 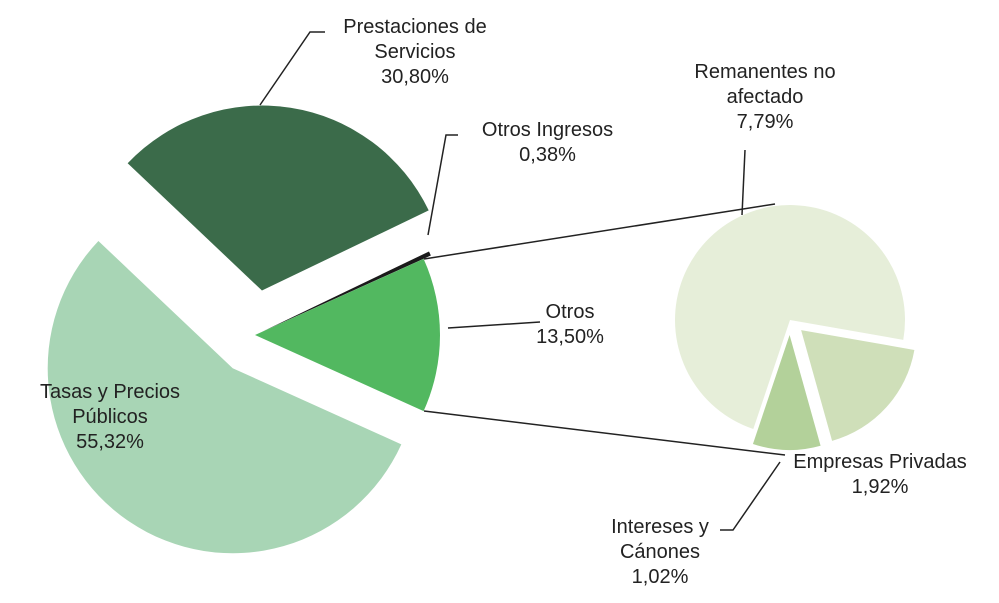 I want to click on slice-name: Otros Ingresos, so click(x=547, y=130).